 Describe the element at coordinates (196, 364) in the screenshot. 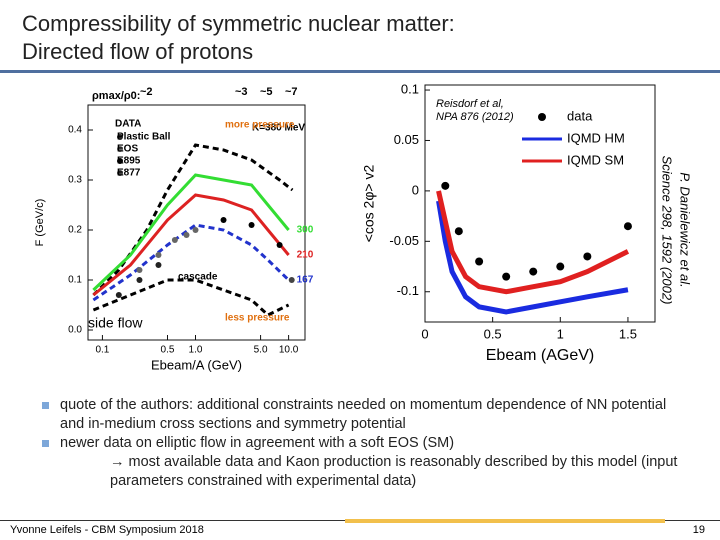

I see `x-axis-label: Ebeam/A (GeV)` at that location.